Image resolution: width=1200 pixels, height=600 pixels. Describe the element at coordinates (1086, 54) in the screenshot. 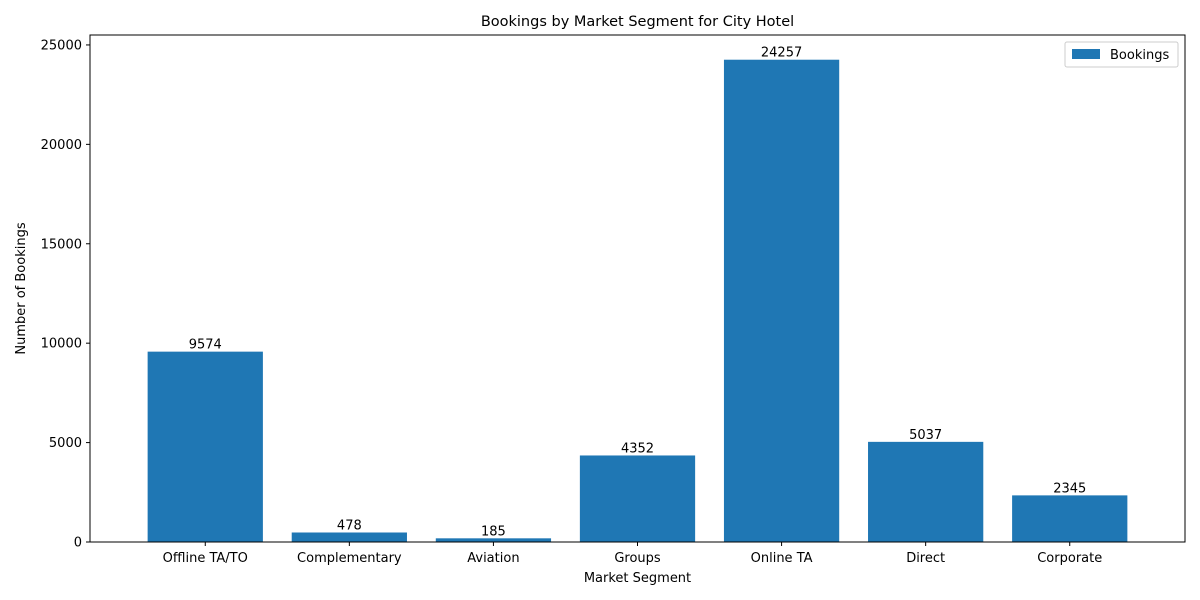

I see `legend-swatch` at that location.